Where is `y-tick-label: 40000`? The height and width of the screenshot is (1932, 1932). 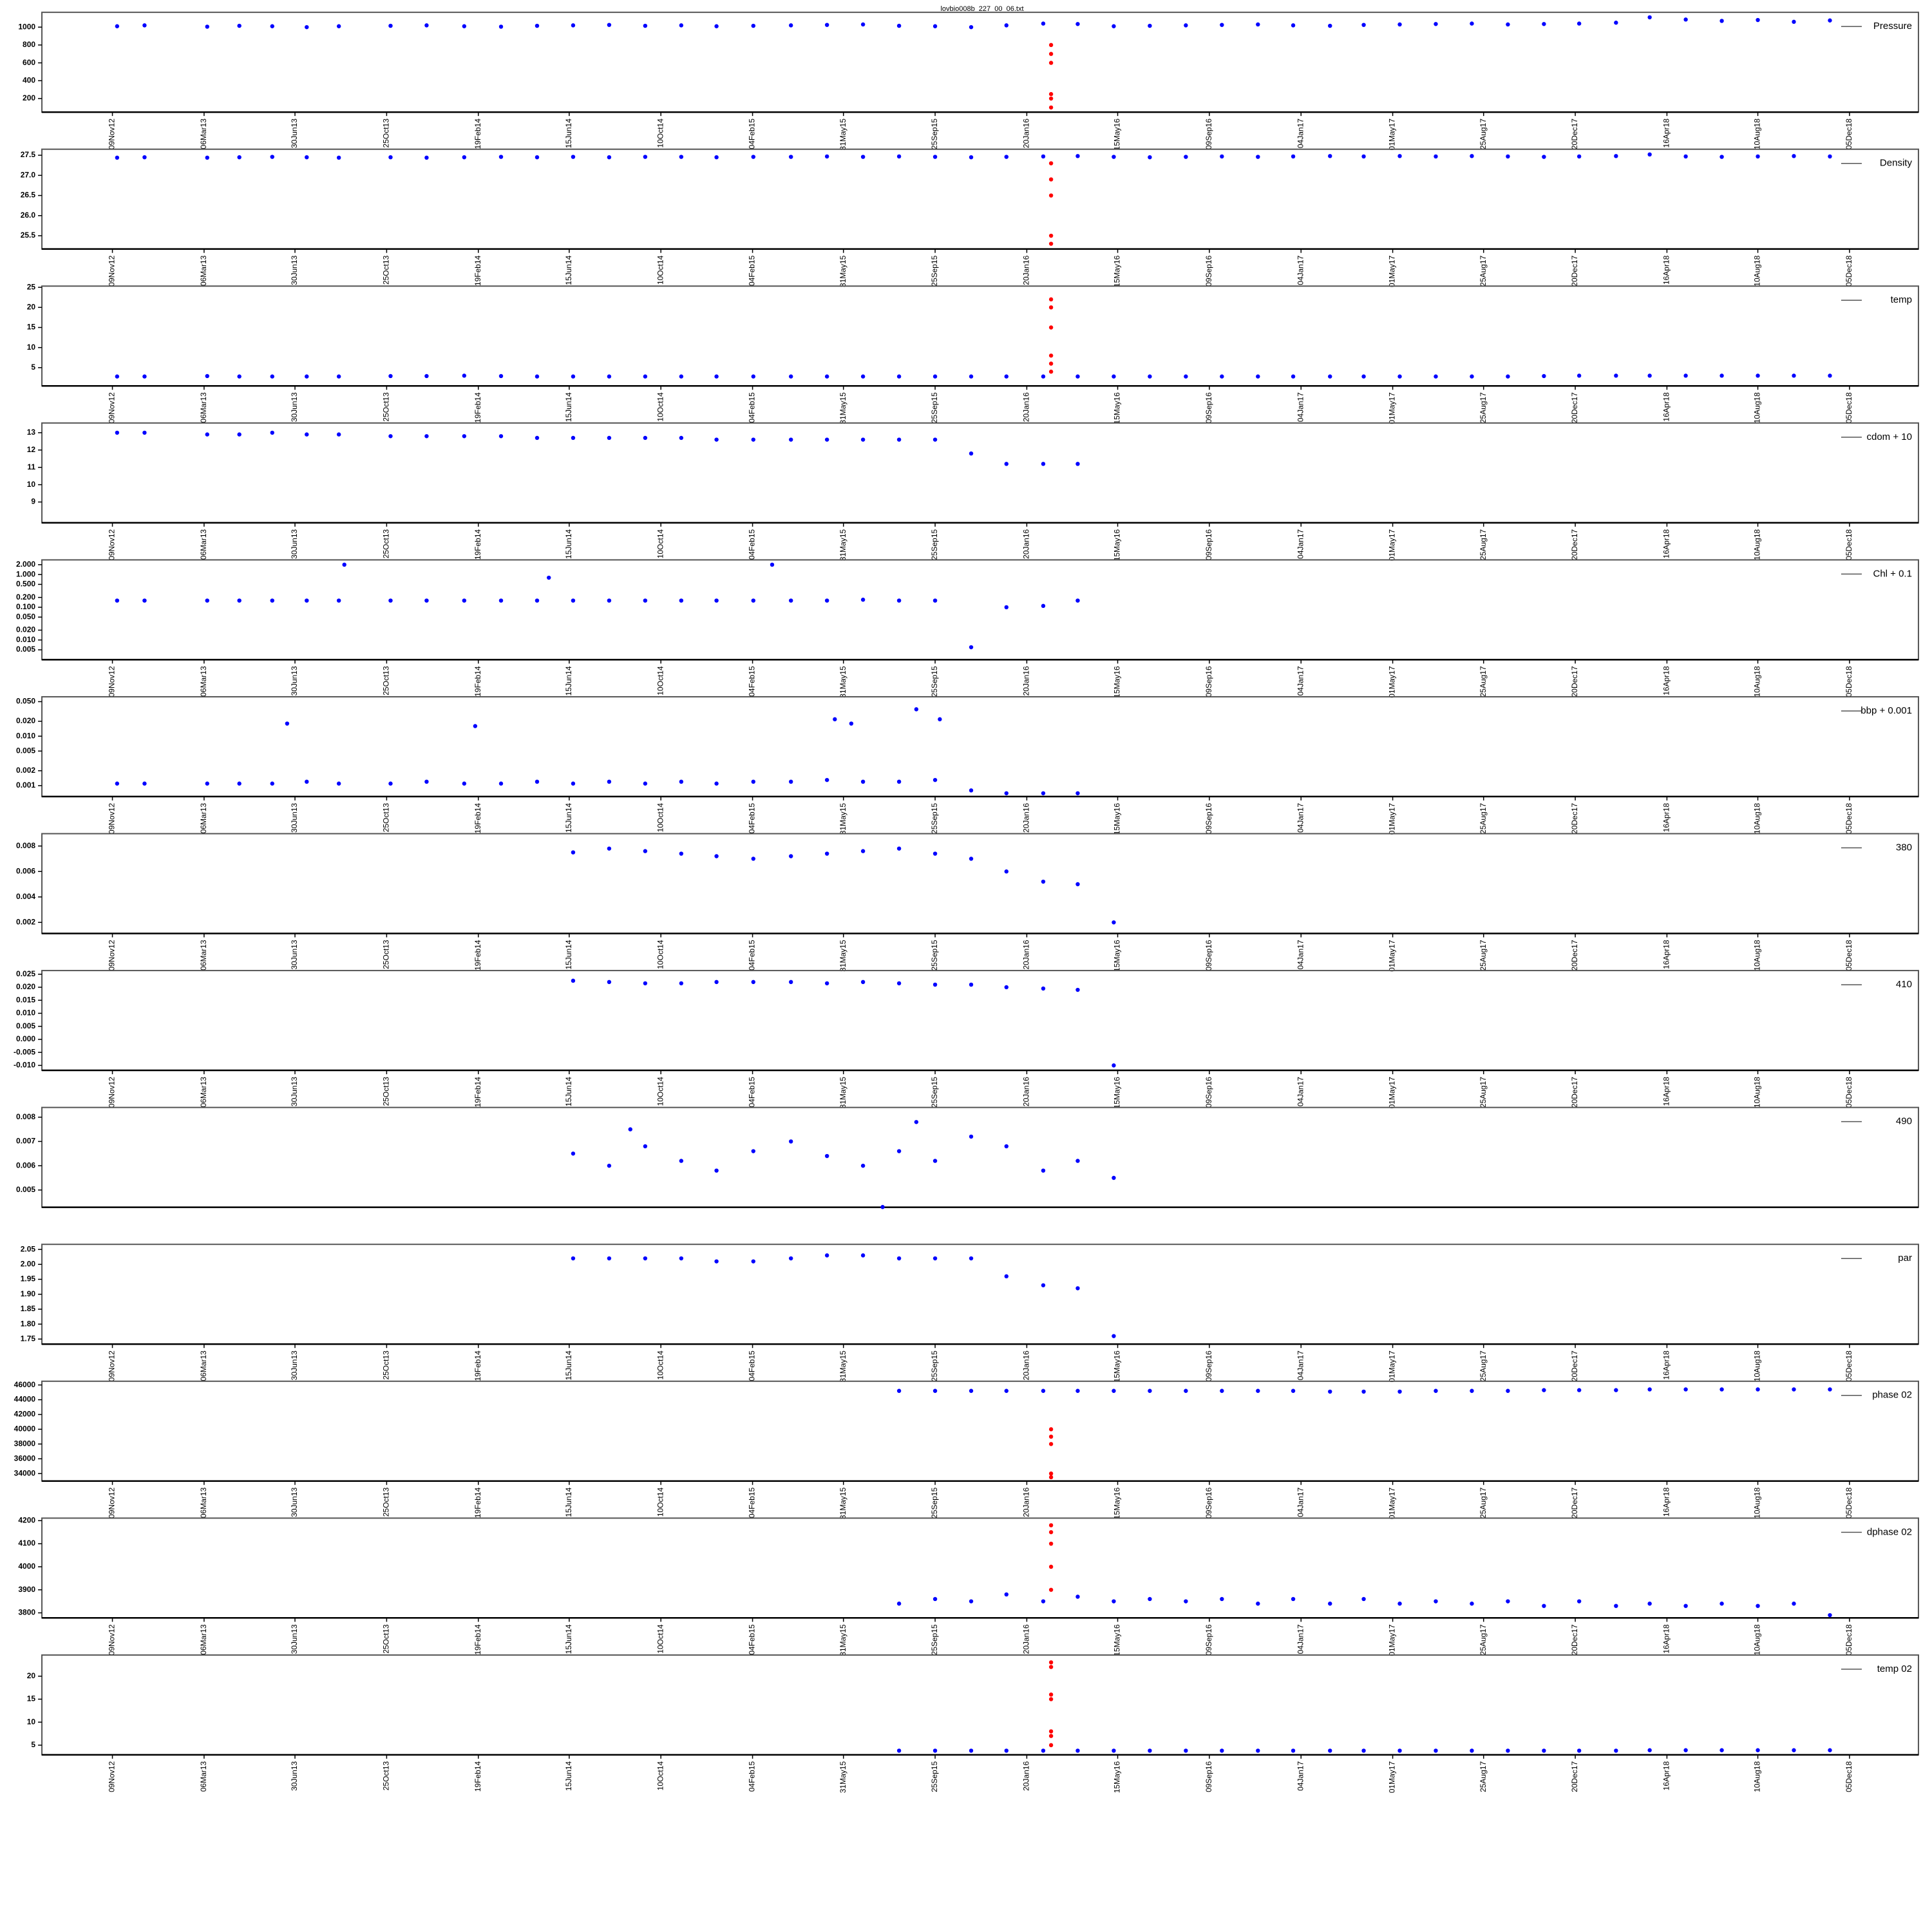 y-tick-label: 40000 is located at coordinates (25, 1430).